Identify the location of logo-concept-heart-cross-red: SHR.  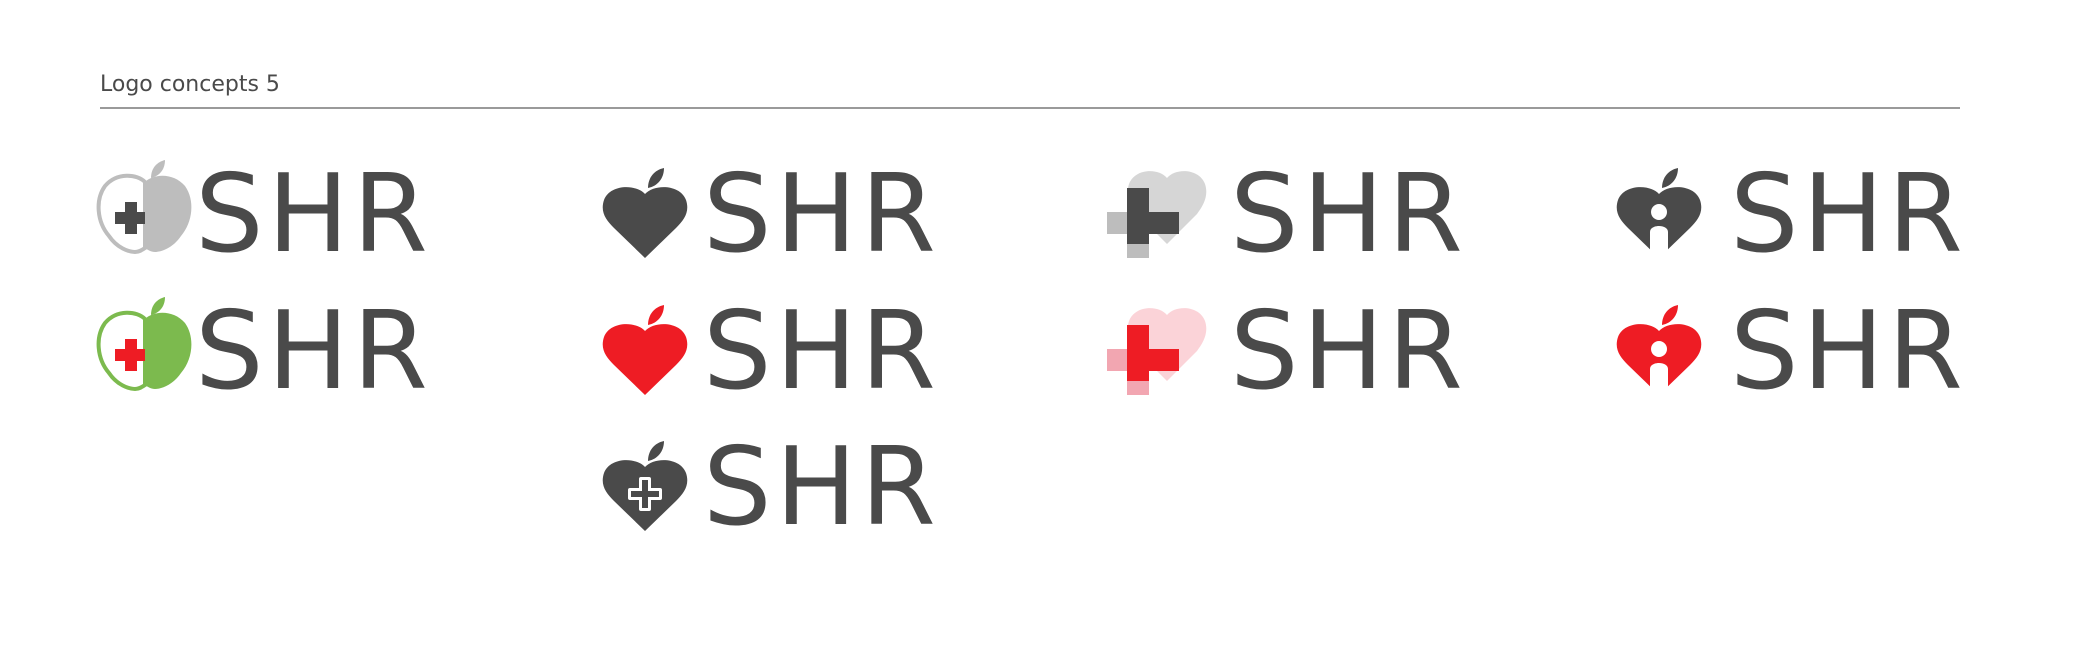
(1295, 352).